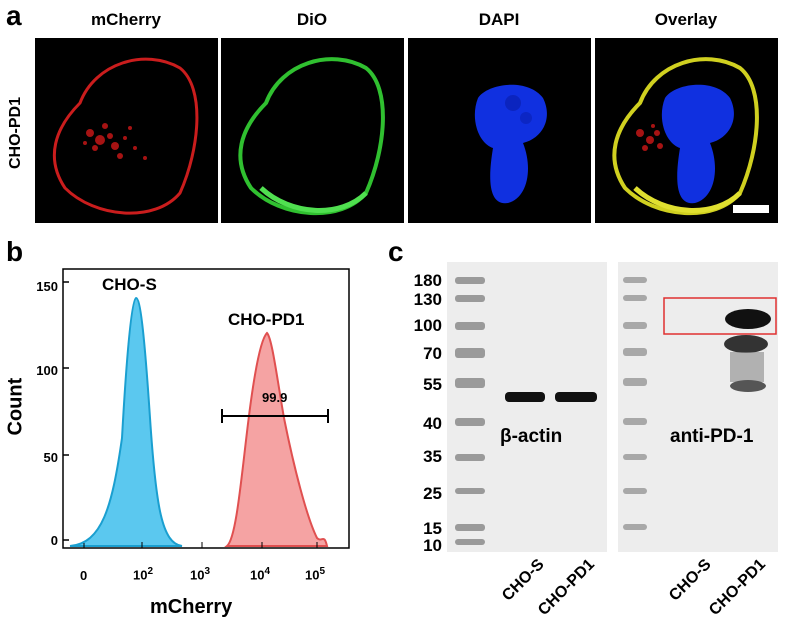  What do you see at coordinates (748, 319) in the screenshot?
I see `pd1-band-main` at bounding box center [748, 319].